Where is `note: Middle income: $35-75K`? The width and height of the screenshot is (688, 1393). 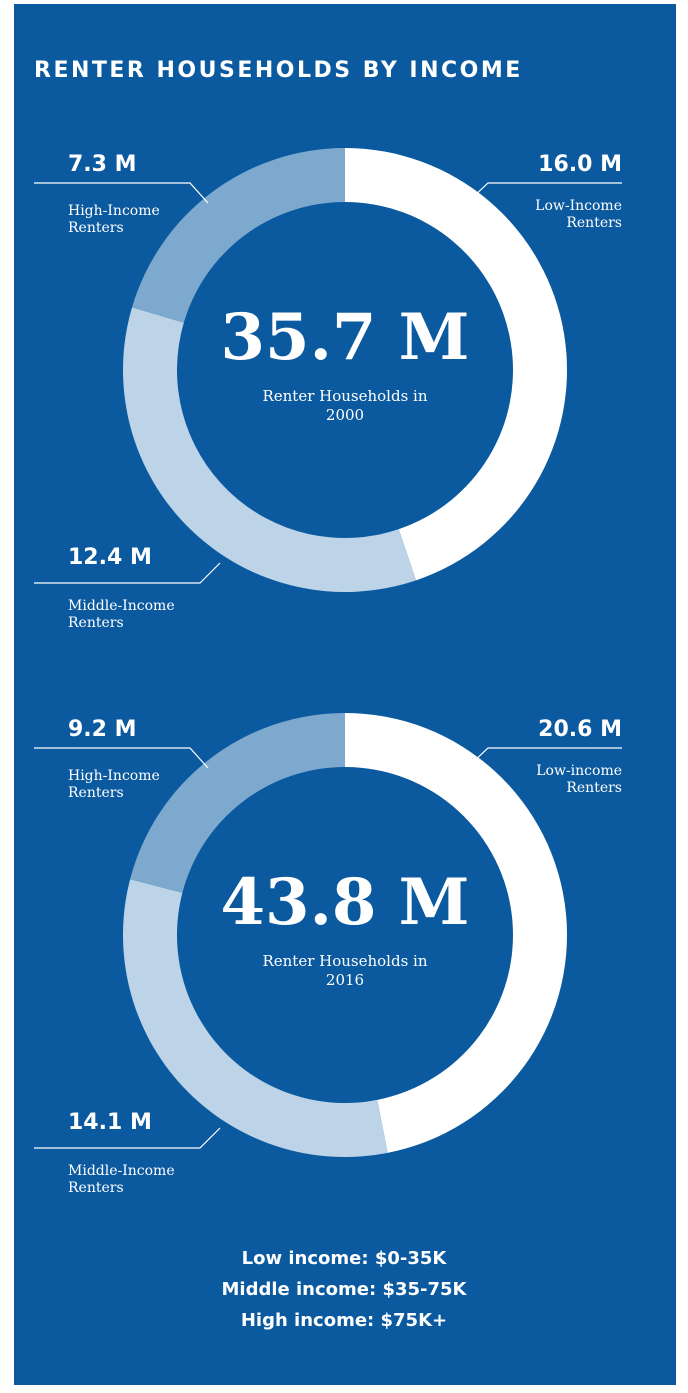 note: Middle income: $35-75K is located at coordinates (344, 1289).